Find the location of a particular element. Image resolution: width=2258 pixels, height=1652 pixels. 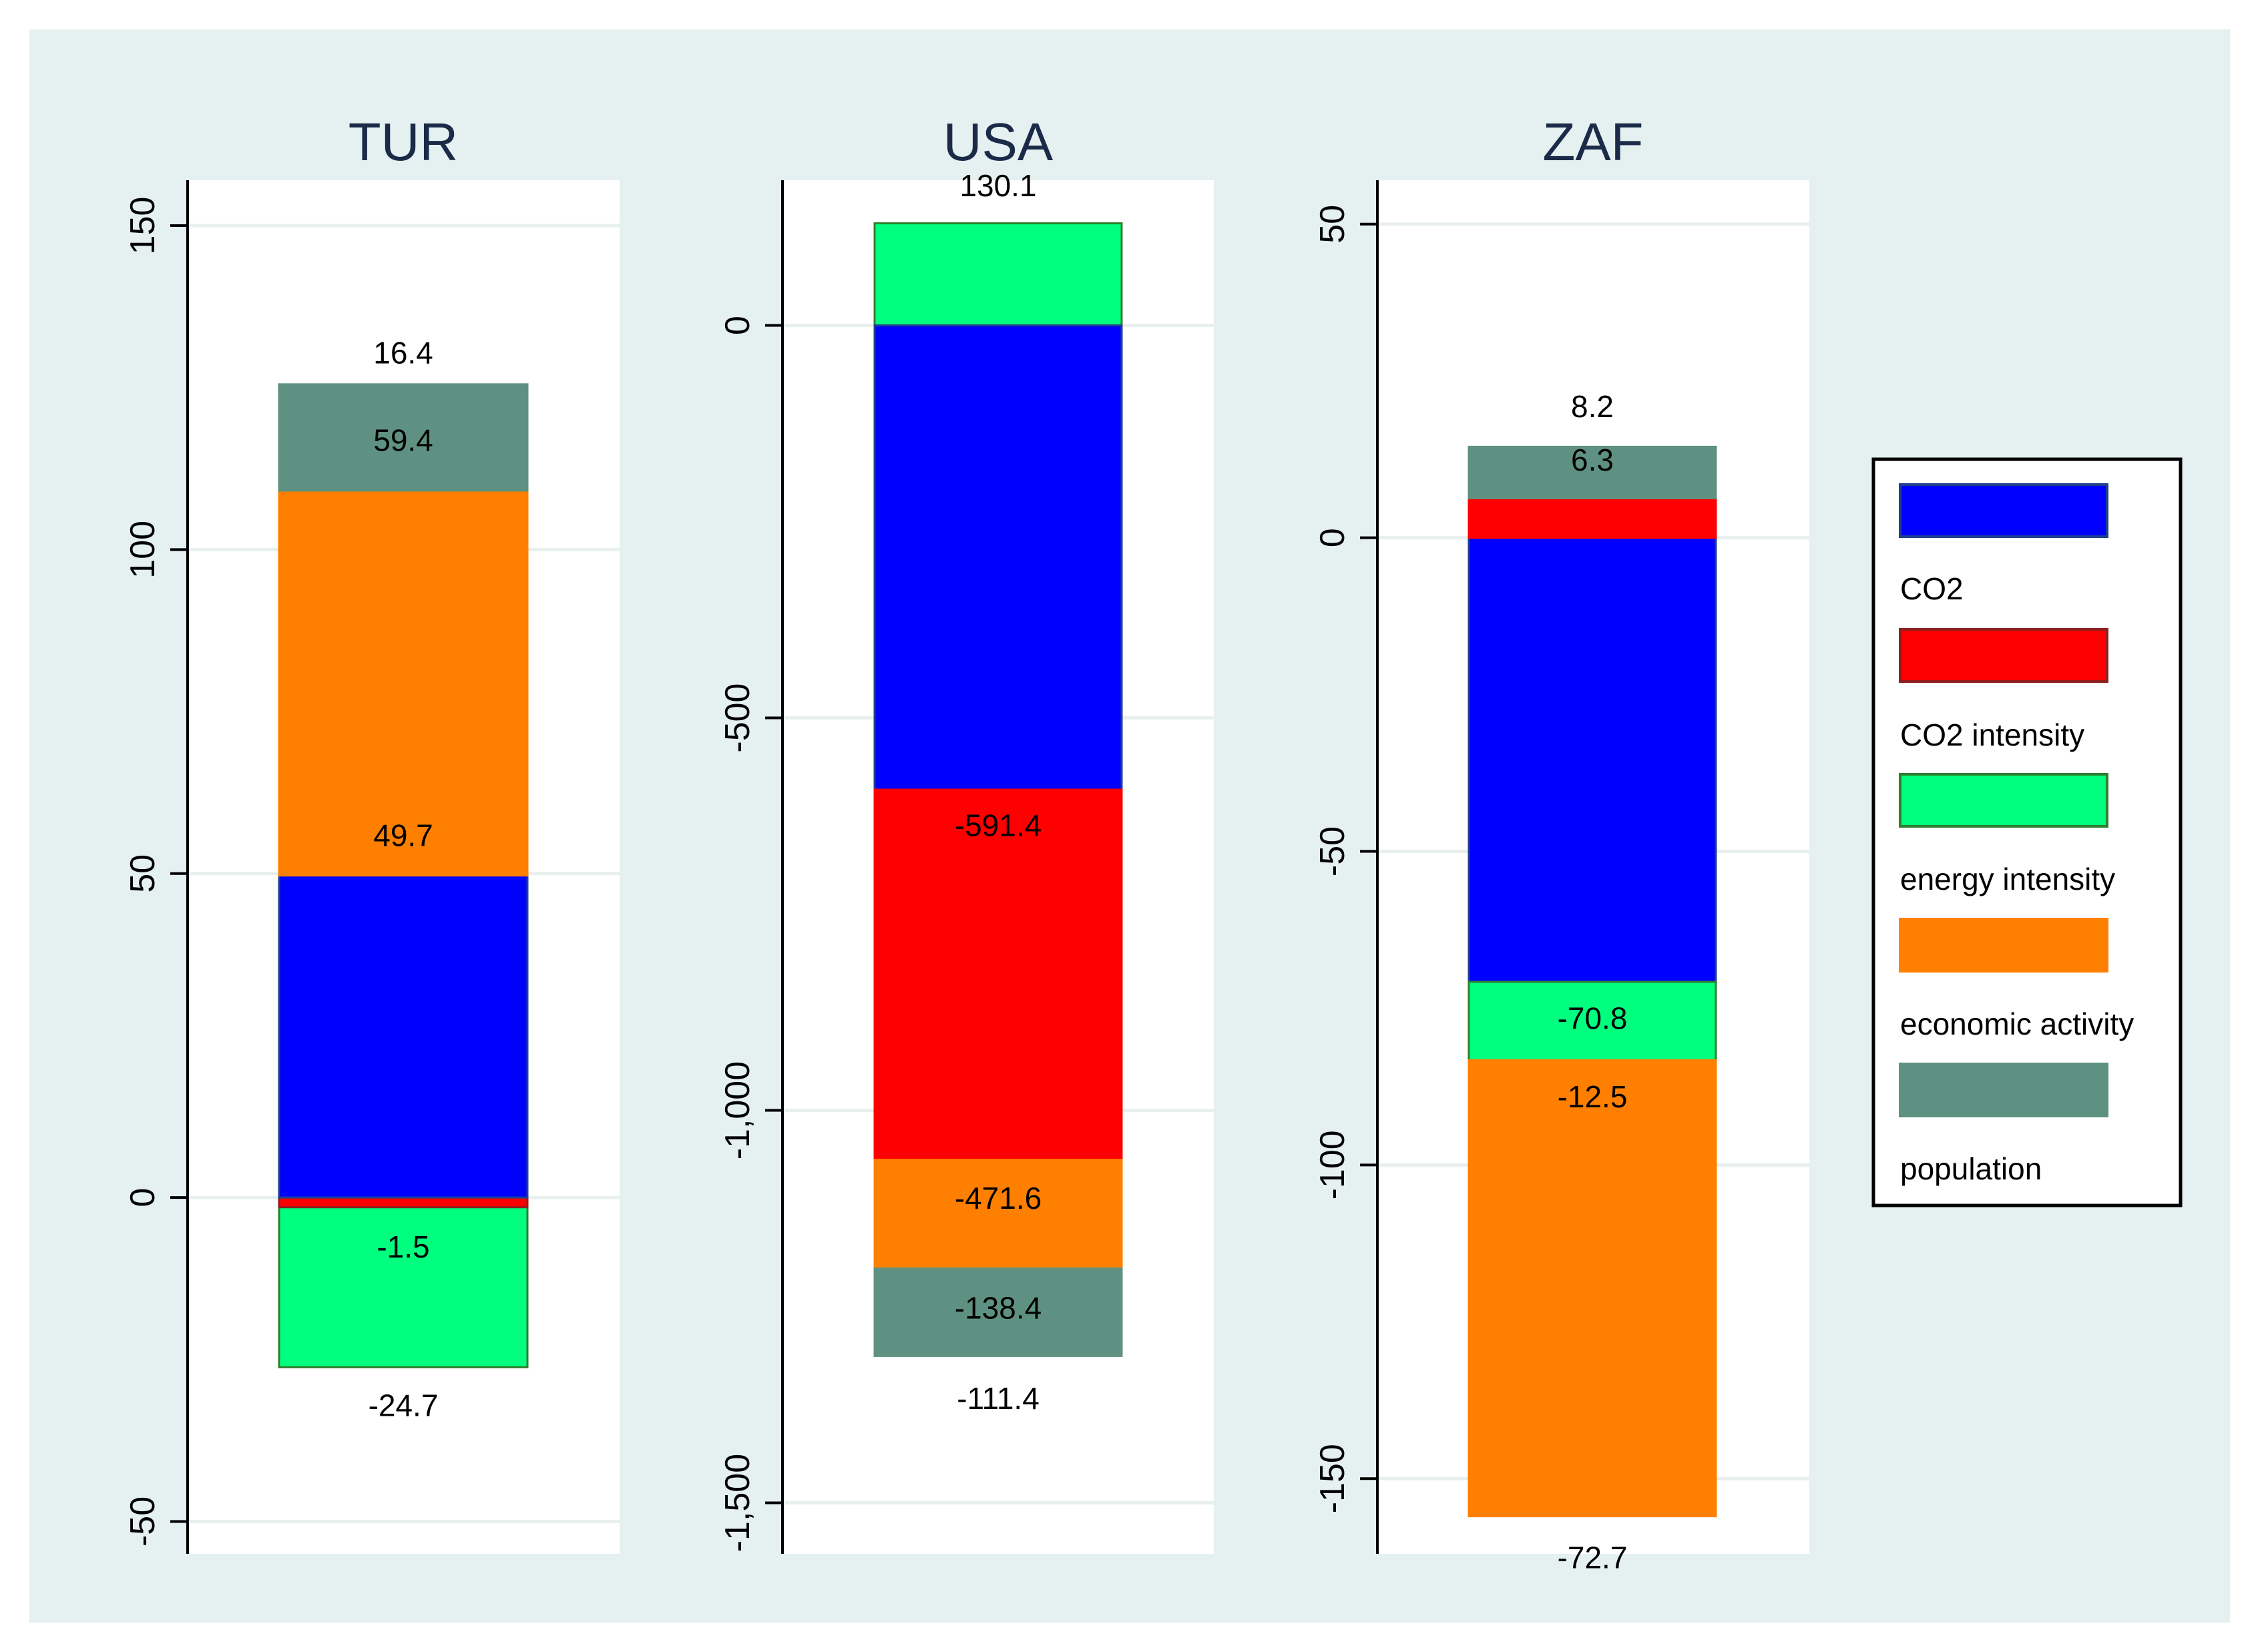

y-tick-label: -150 is located at coordinates (1332, 1478).